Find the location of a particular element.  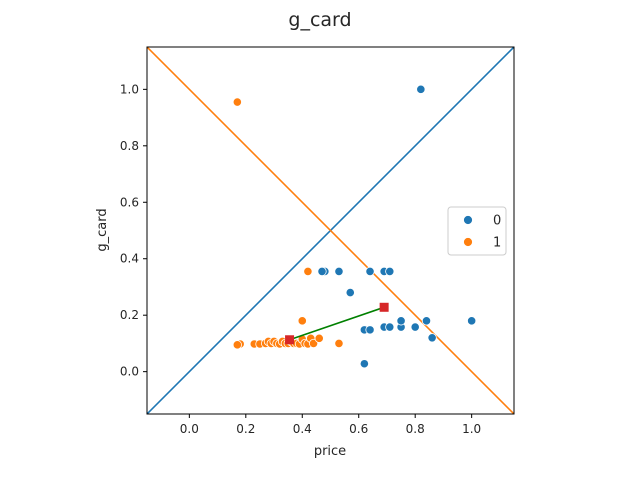

x-tick-label-3: 0.6 is located at coordinates (358, 429).